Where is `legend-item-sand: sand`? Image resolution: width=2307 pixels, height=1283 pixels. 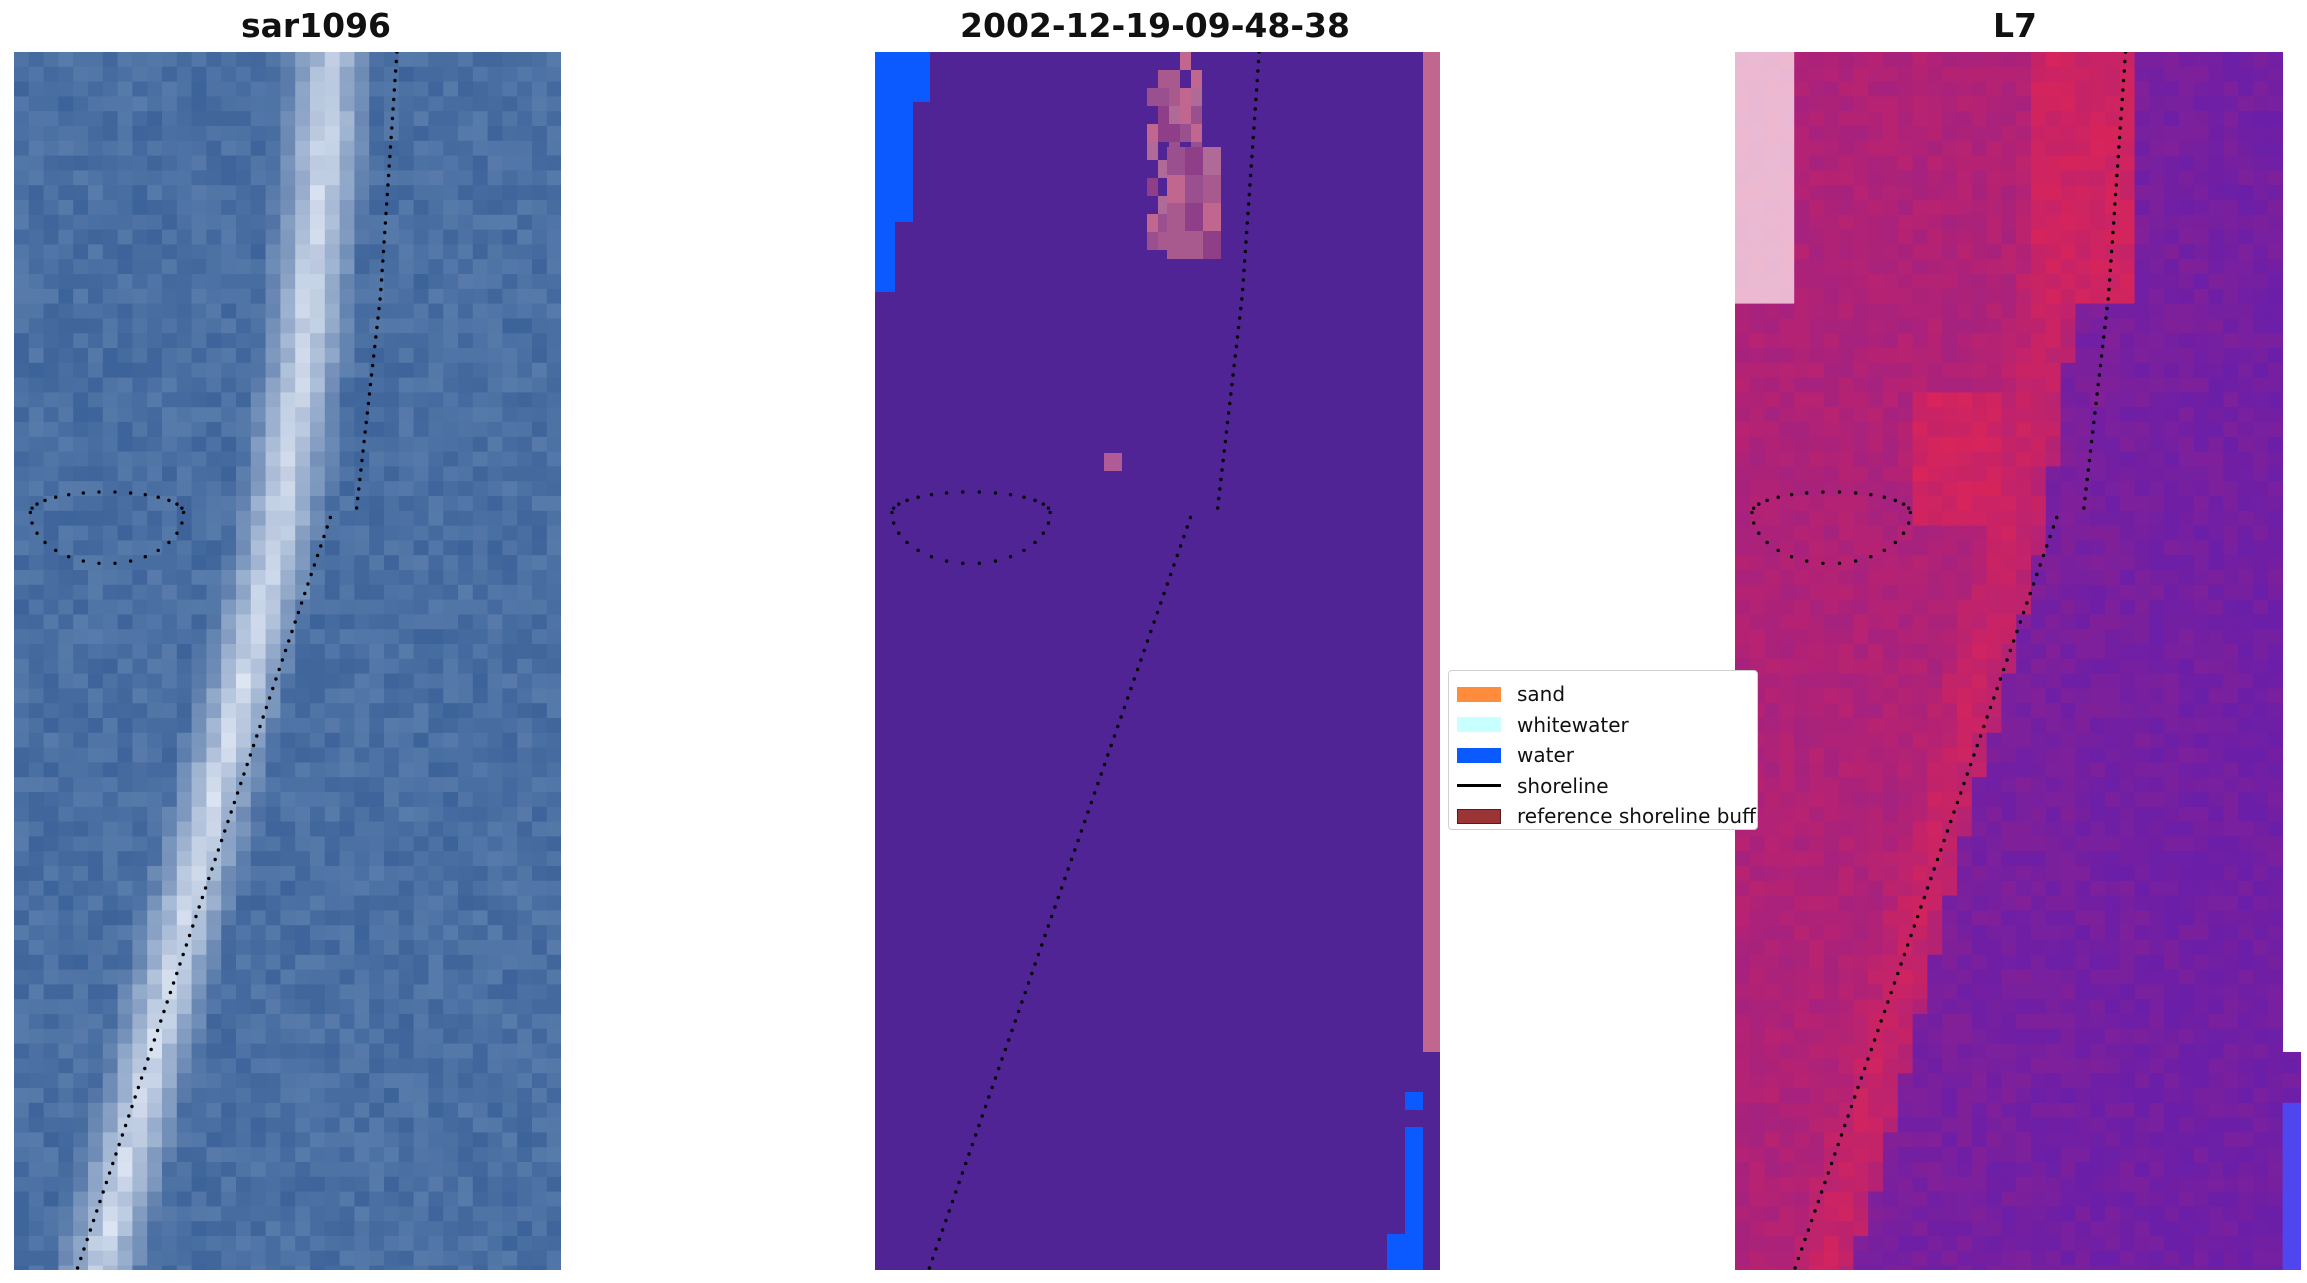
legend-item-sand: sand is located at coordinates (1607, 694).